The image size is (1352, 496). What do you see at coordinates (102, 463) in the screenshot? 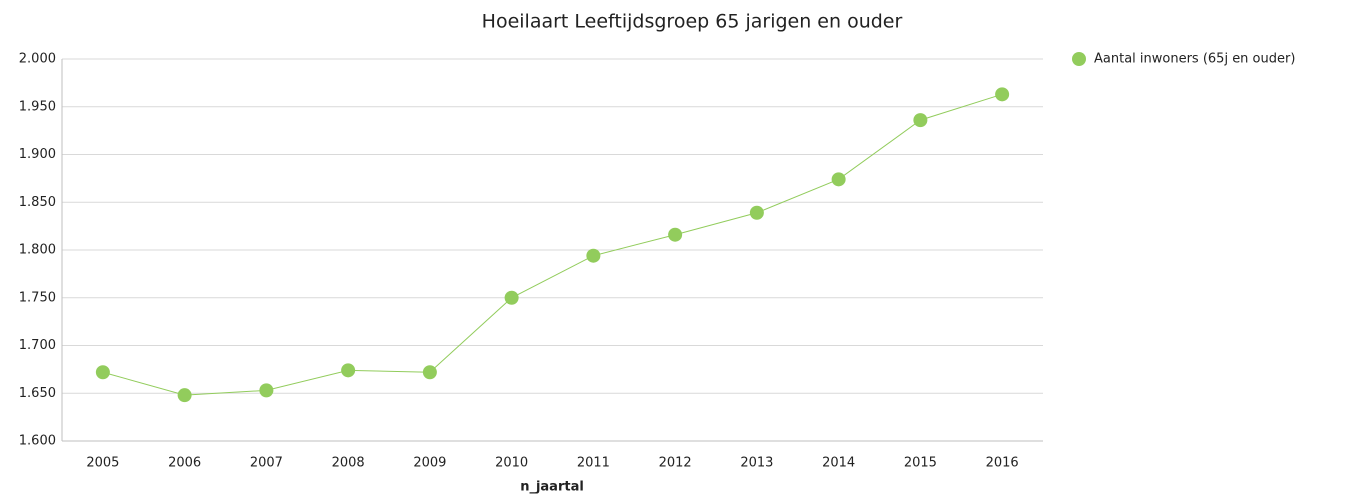
I see `x-tick-label: 2005` at bounding box center [102, 463].